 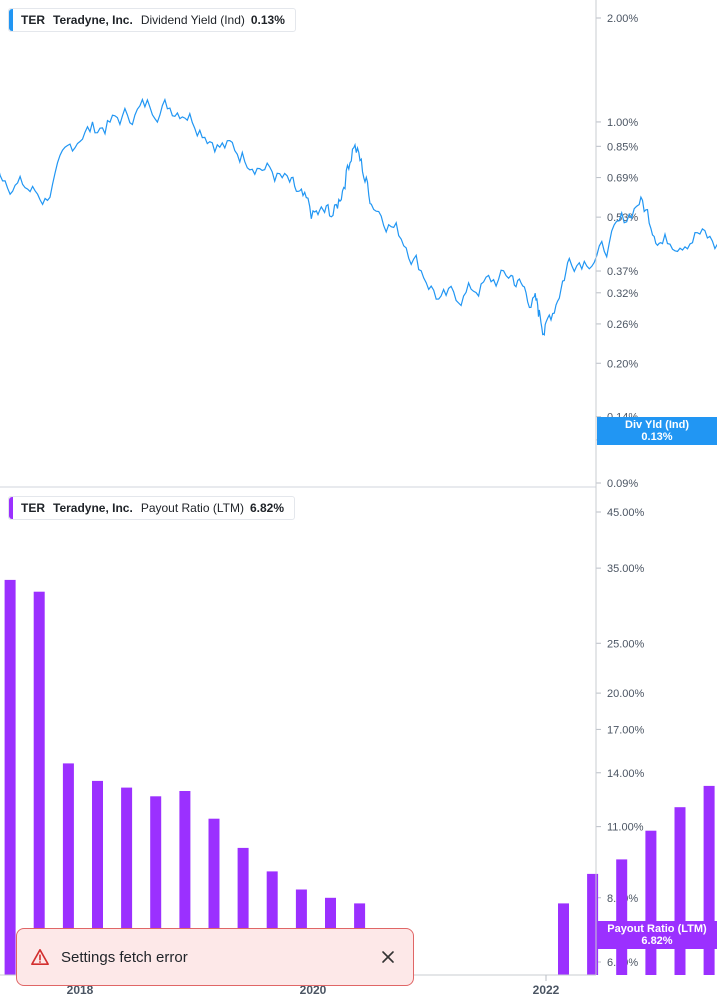 I want to click on top-ticker: TER, so click(x=33, y=20).